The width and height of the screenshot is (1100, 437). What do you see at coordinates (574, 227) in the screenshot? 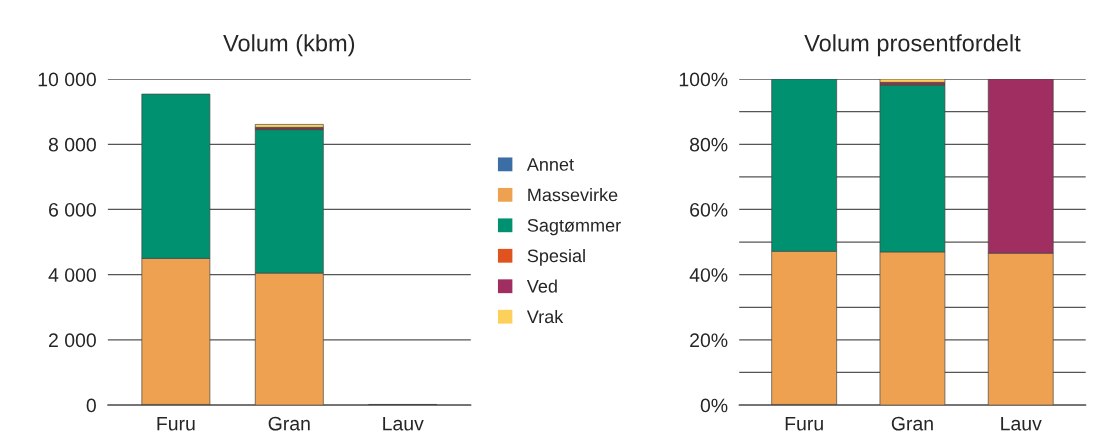
I see `legend-label: Sagtømmer` at bounding box center [574, 227].